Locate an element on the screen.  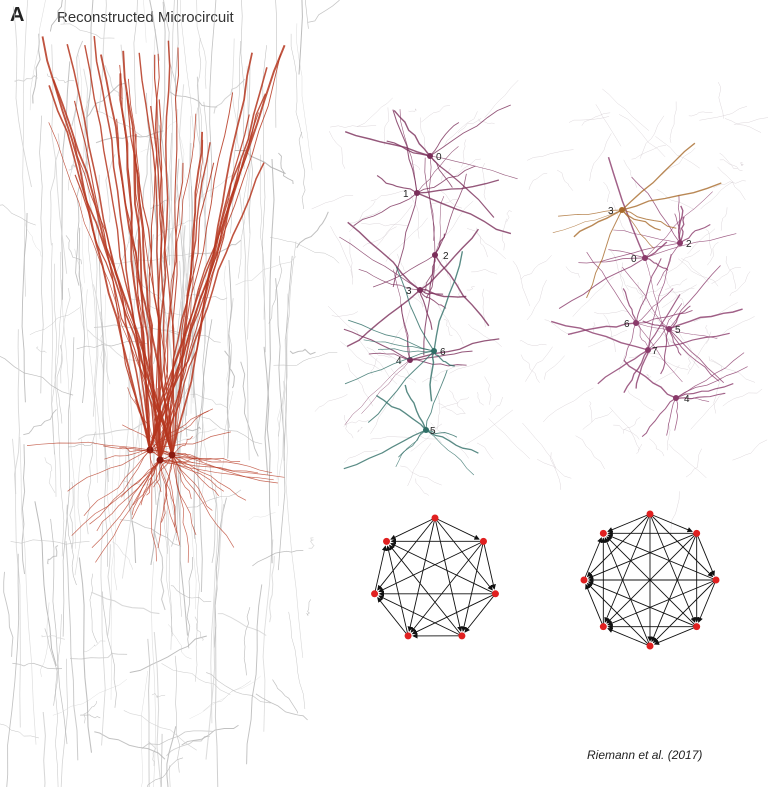
apical-dendrite is located at coordinates (159, 280).